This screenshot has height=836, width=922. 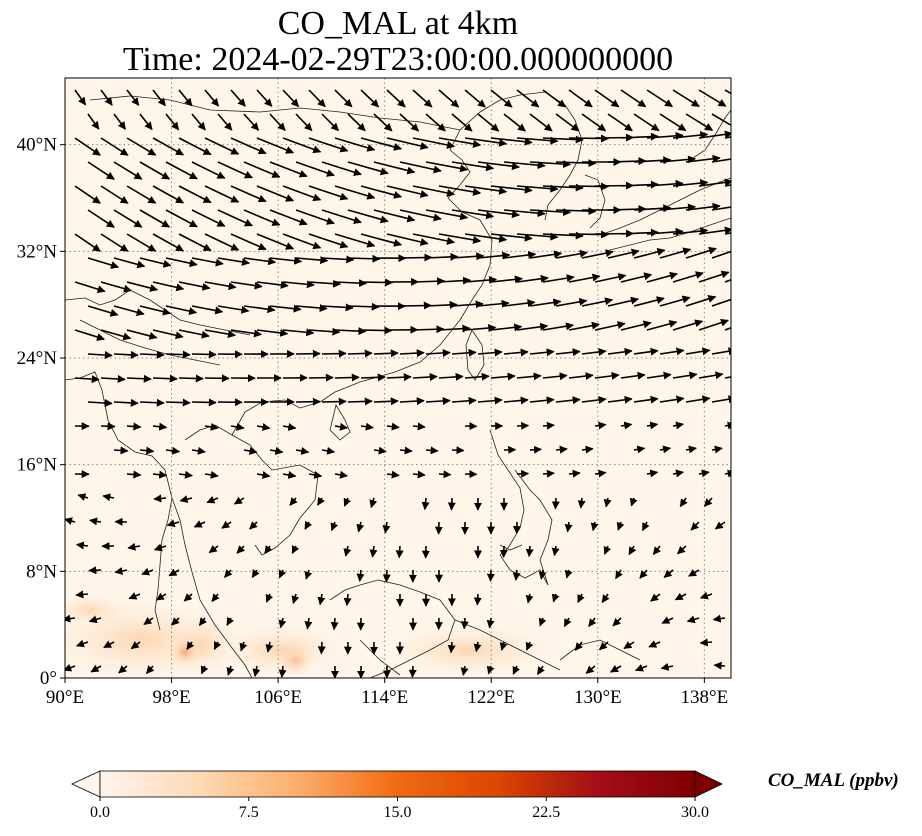 I want to click on colorbar-tick-label: 22.5, so click(x=546, y=812).